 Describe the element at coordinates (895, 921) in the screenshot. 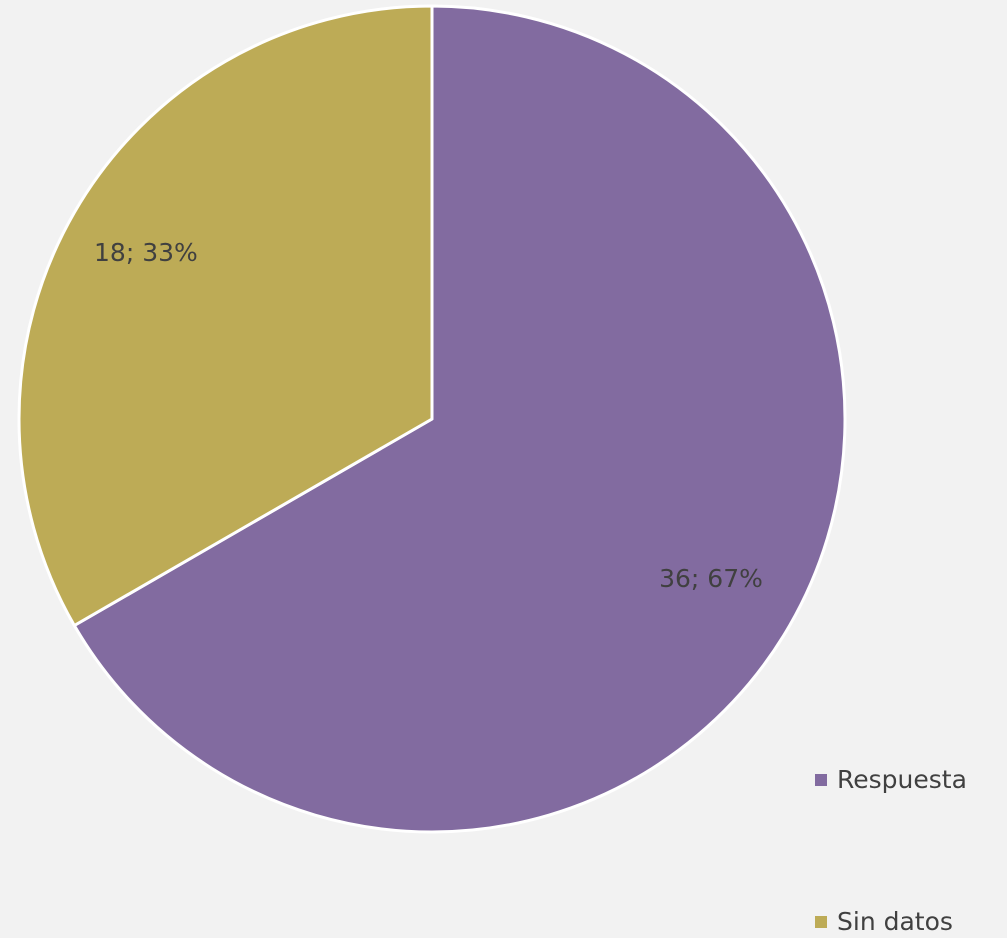

I see `legend-label-sin-datos: Sin datos` at that location.